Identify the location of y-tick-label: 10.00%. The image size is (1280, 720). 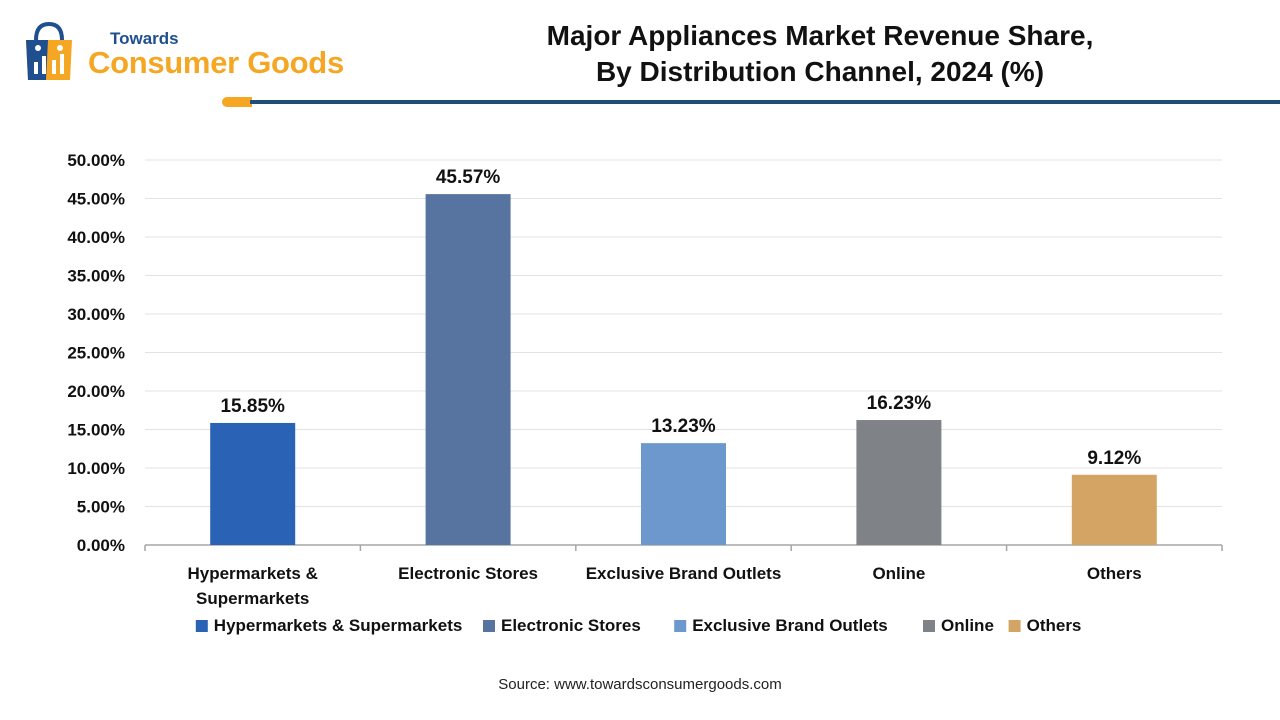
(96, 468).